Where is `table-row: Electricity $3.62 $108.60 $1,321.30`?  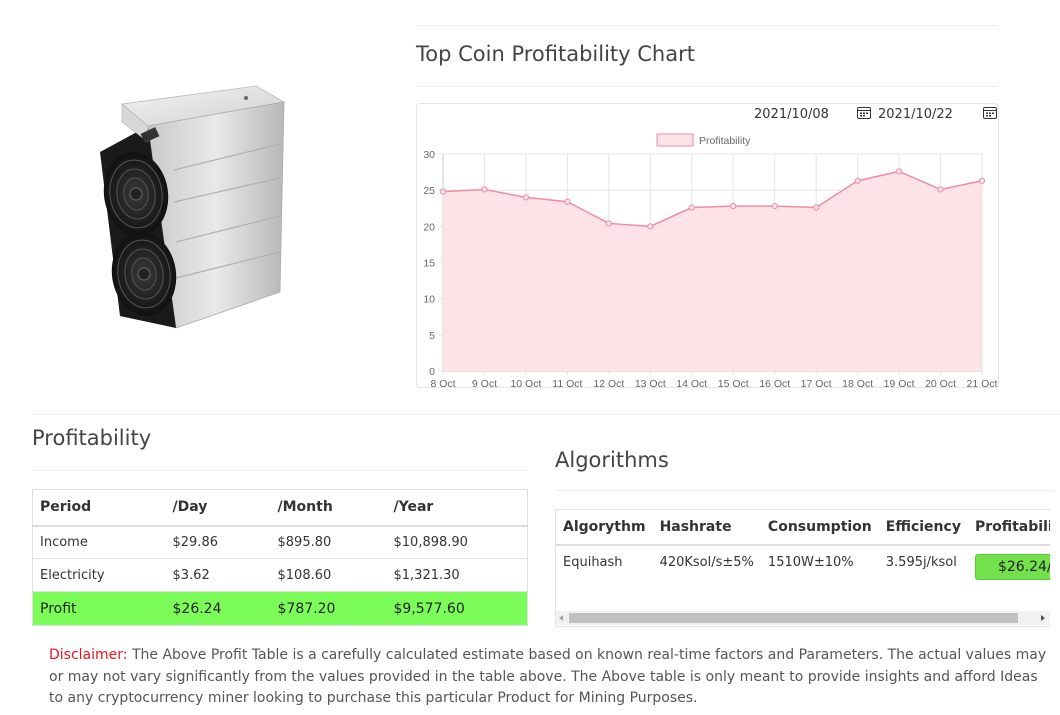
table-row: Electricity $3.62 $108.60 $1,321.30 is located at coordinates (280, 575).